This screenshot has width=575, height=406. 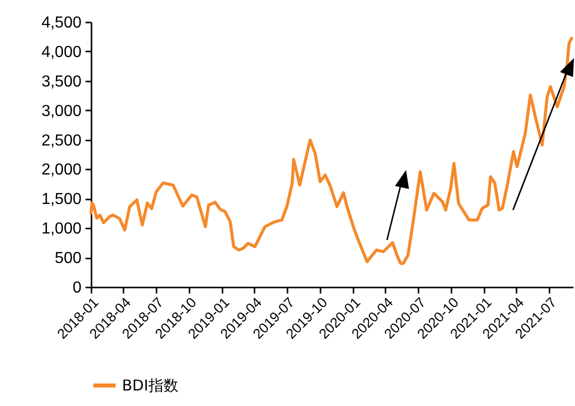 I want to click on y-tick-label: 3,000, so click(x=61, y=111).